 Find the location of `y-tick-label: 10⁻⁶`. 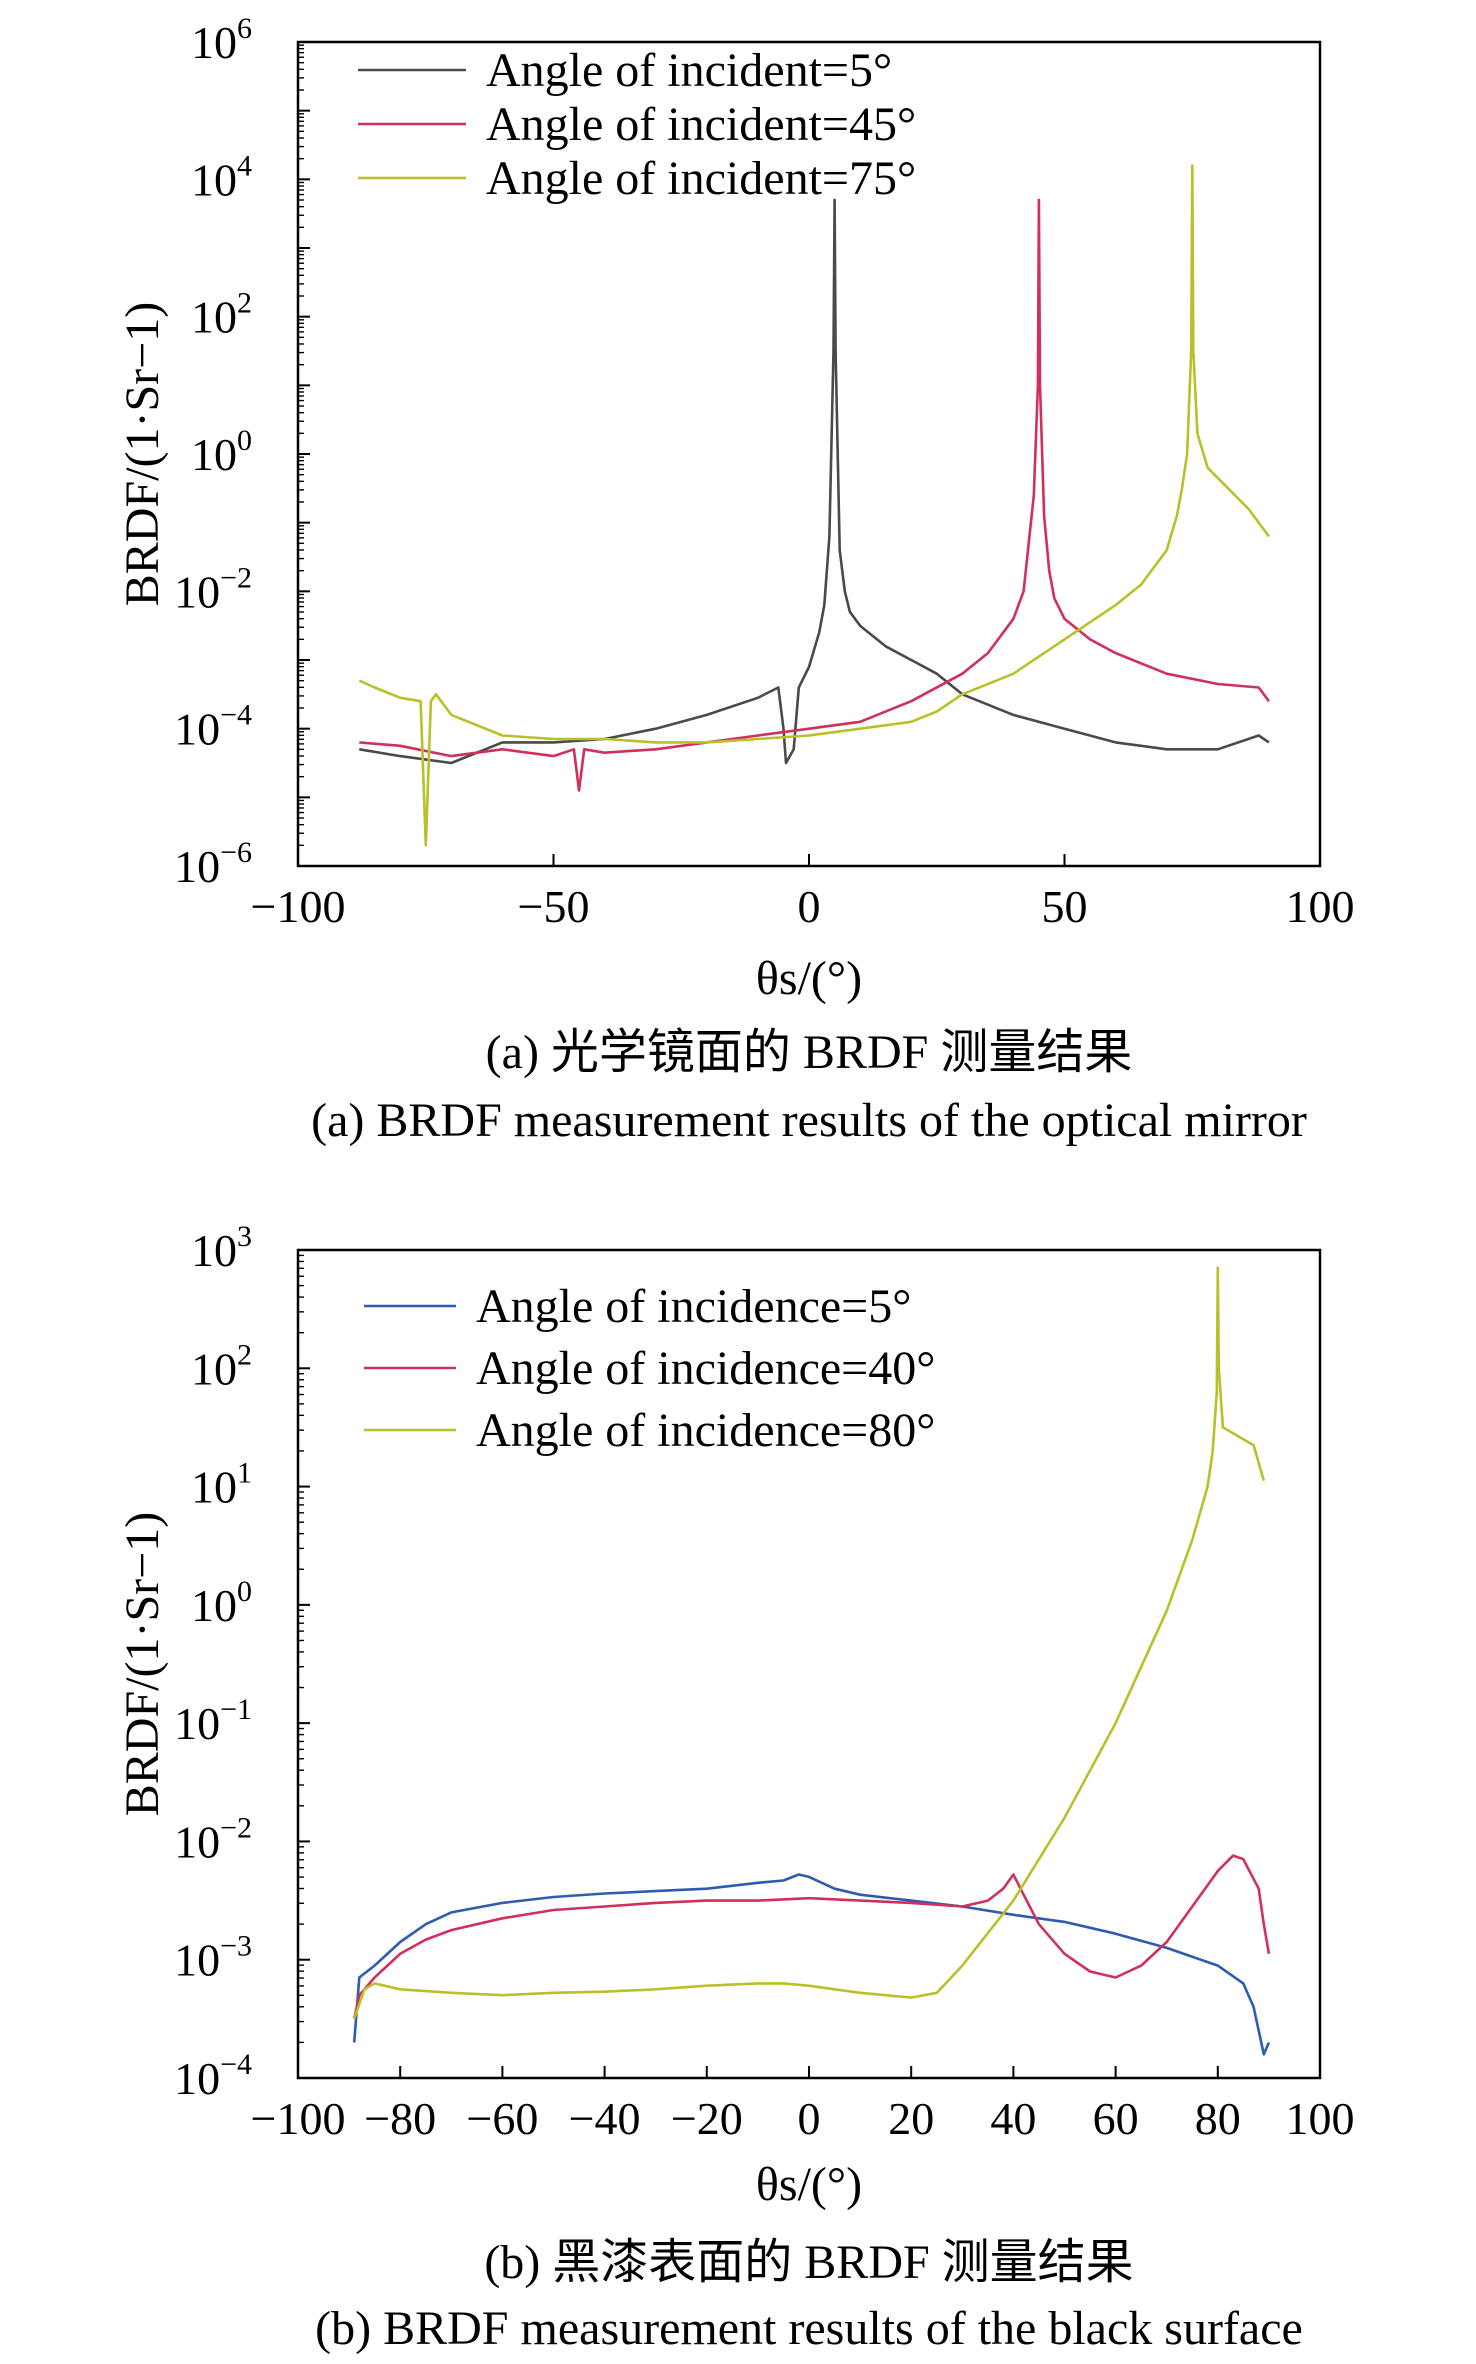

y-tick-label: 10⁻⁶ is located at coordinates (213, 864).